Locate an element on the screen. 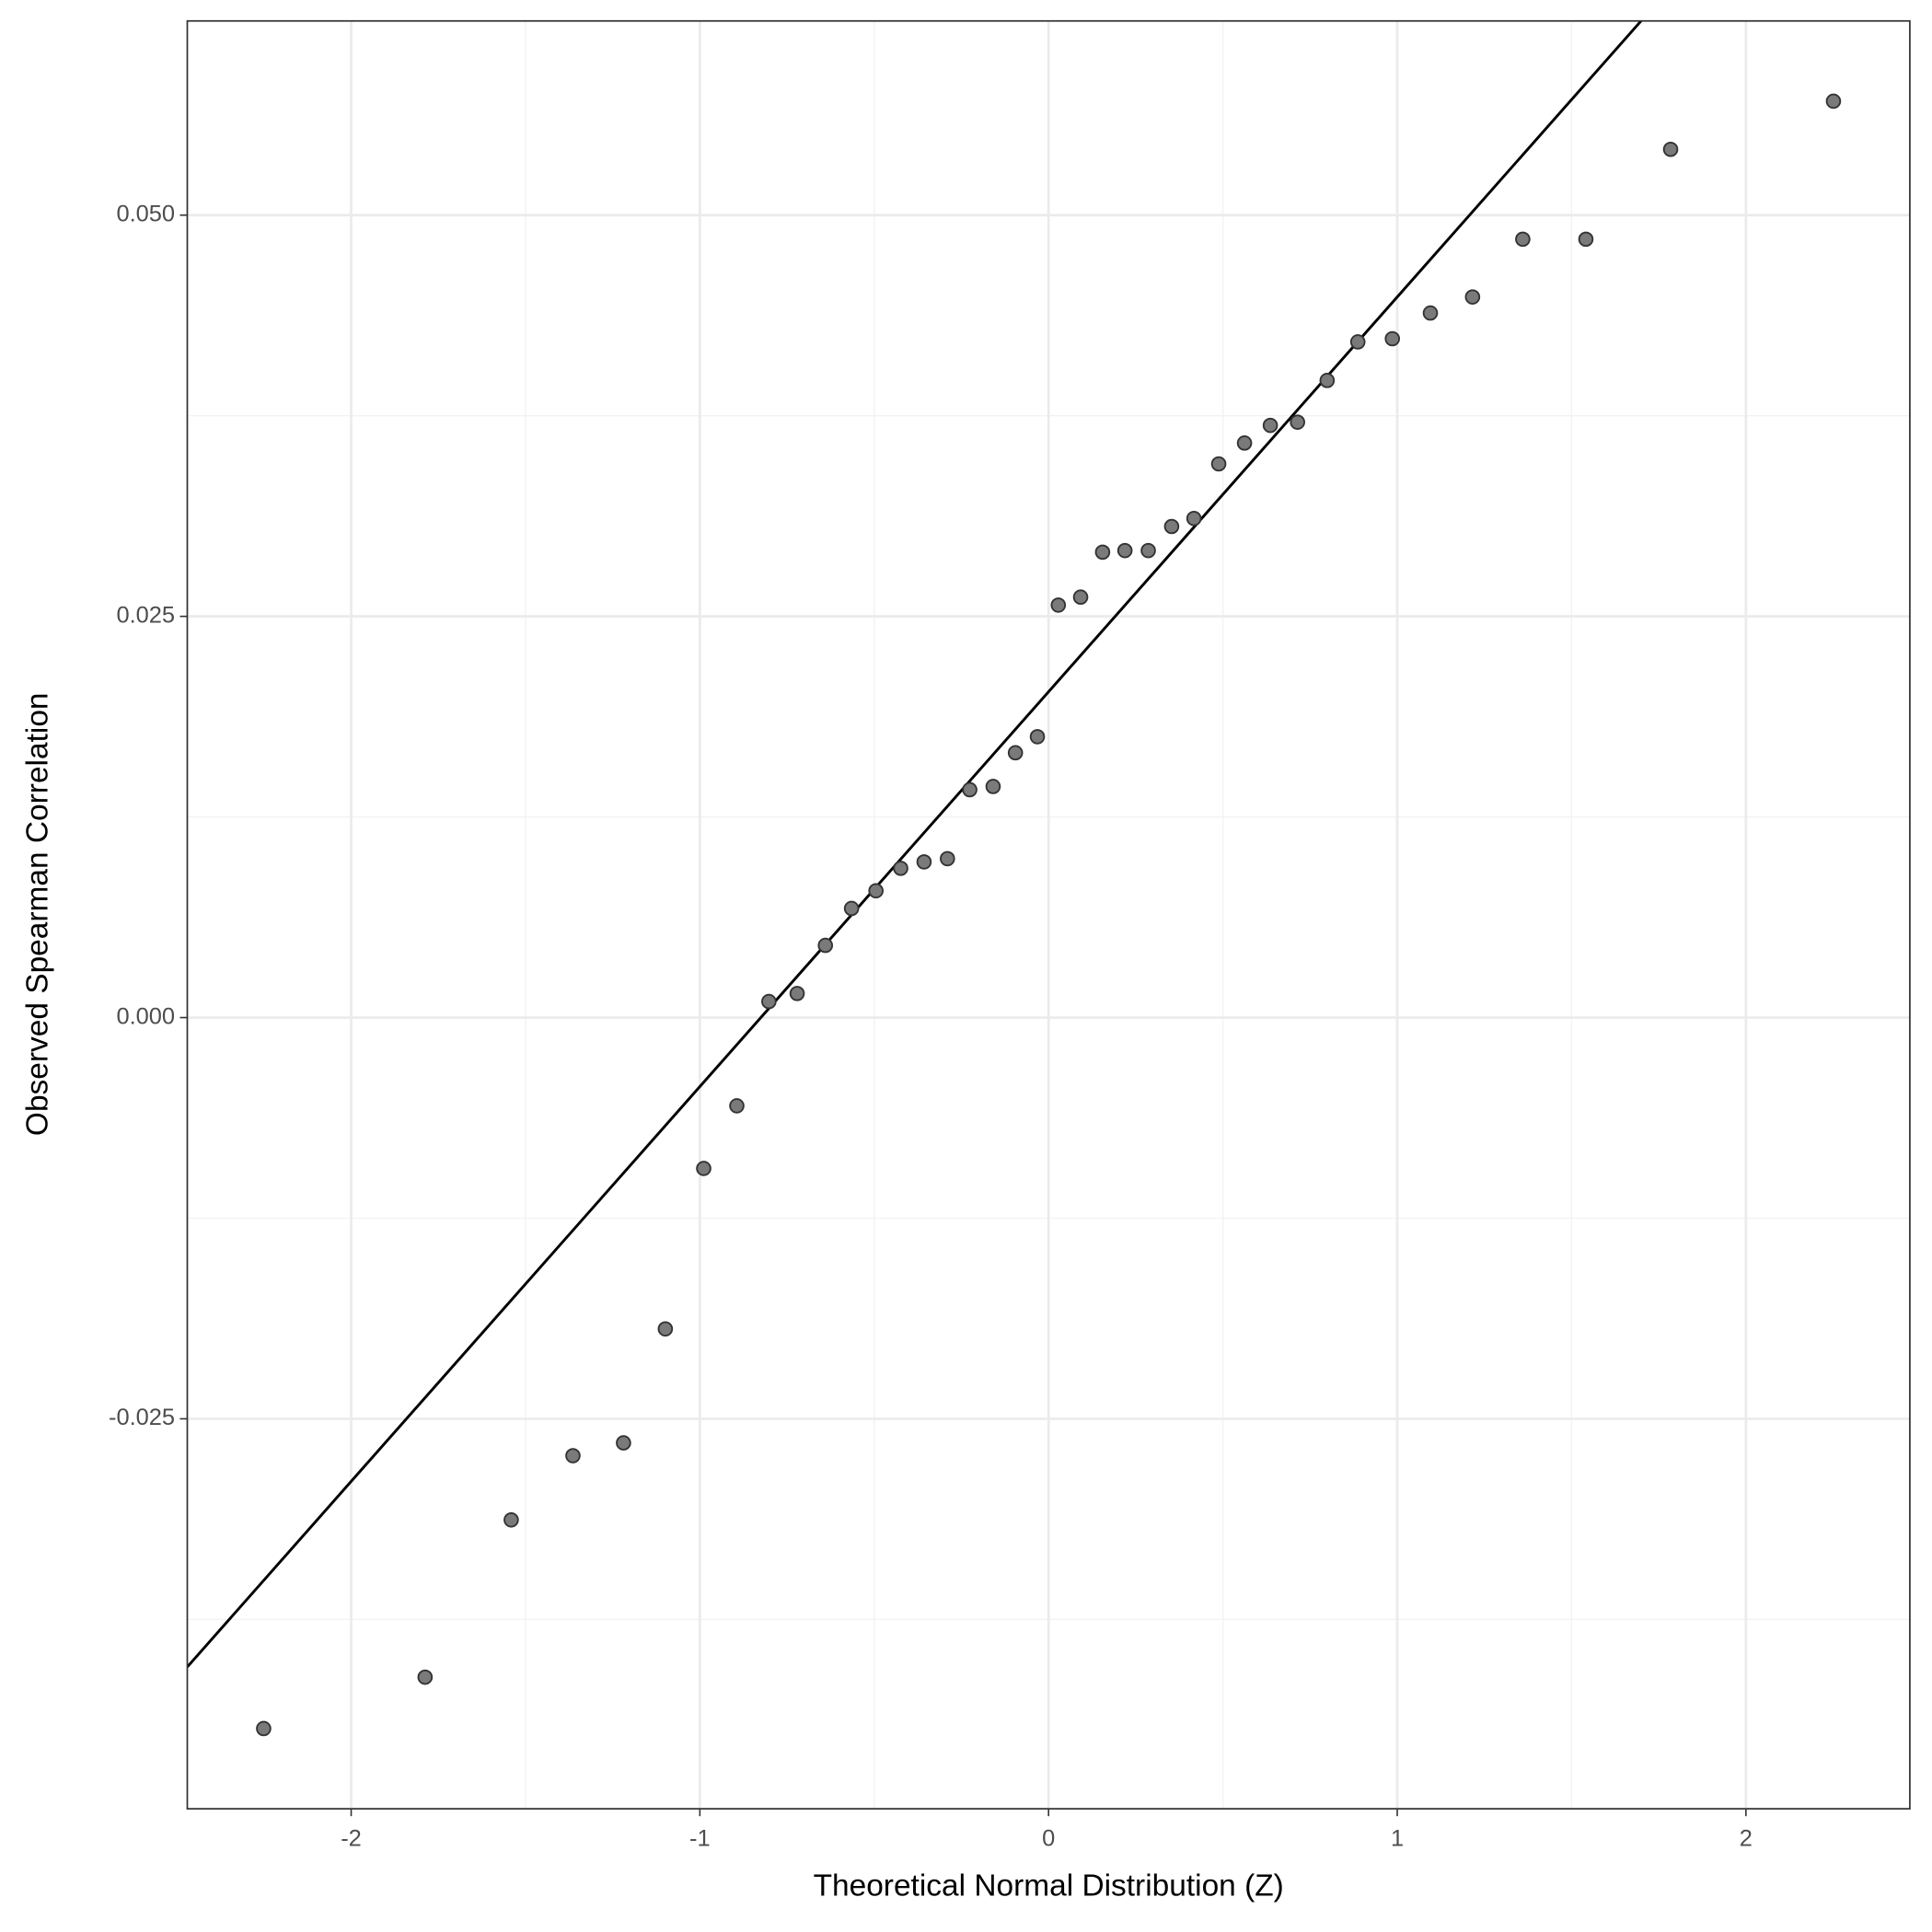 The width and height of the screenshot is (1932, 1932). x-tick-label: -2 is located at coordinates (352, 1838).